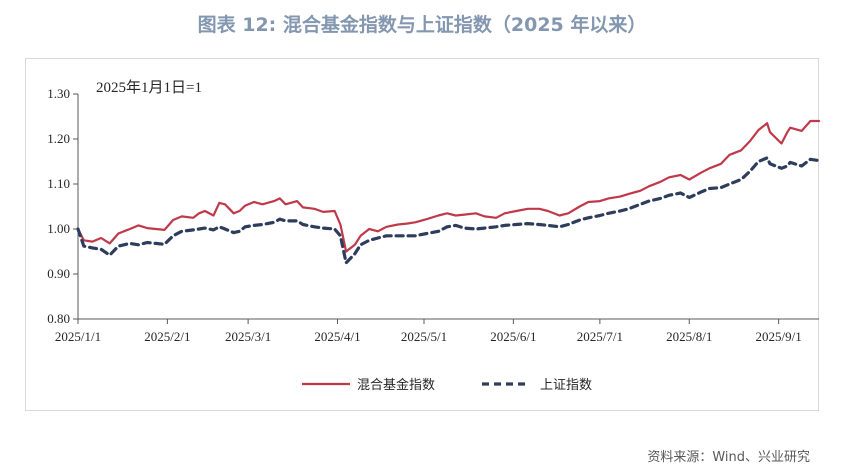 The height and width of the screenshot is (471, 844). What do you see at coordinates (58, 93) in the screenshot?
I see `y-tick-label: 1.30` at bounding box center [58, 93].